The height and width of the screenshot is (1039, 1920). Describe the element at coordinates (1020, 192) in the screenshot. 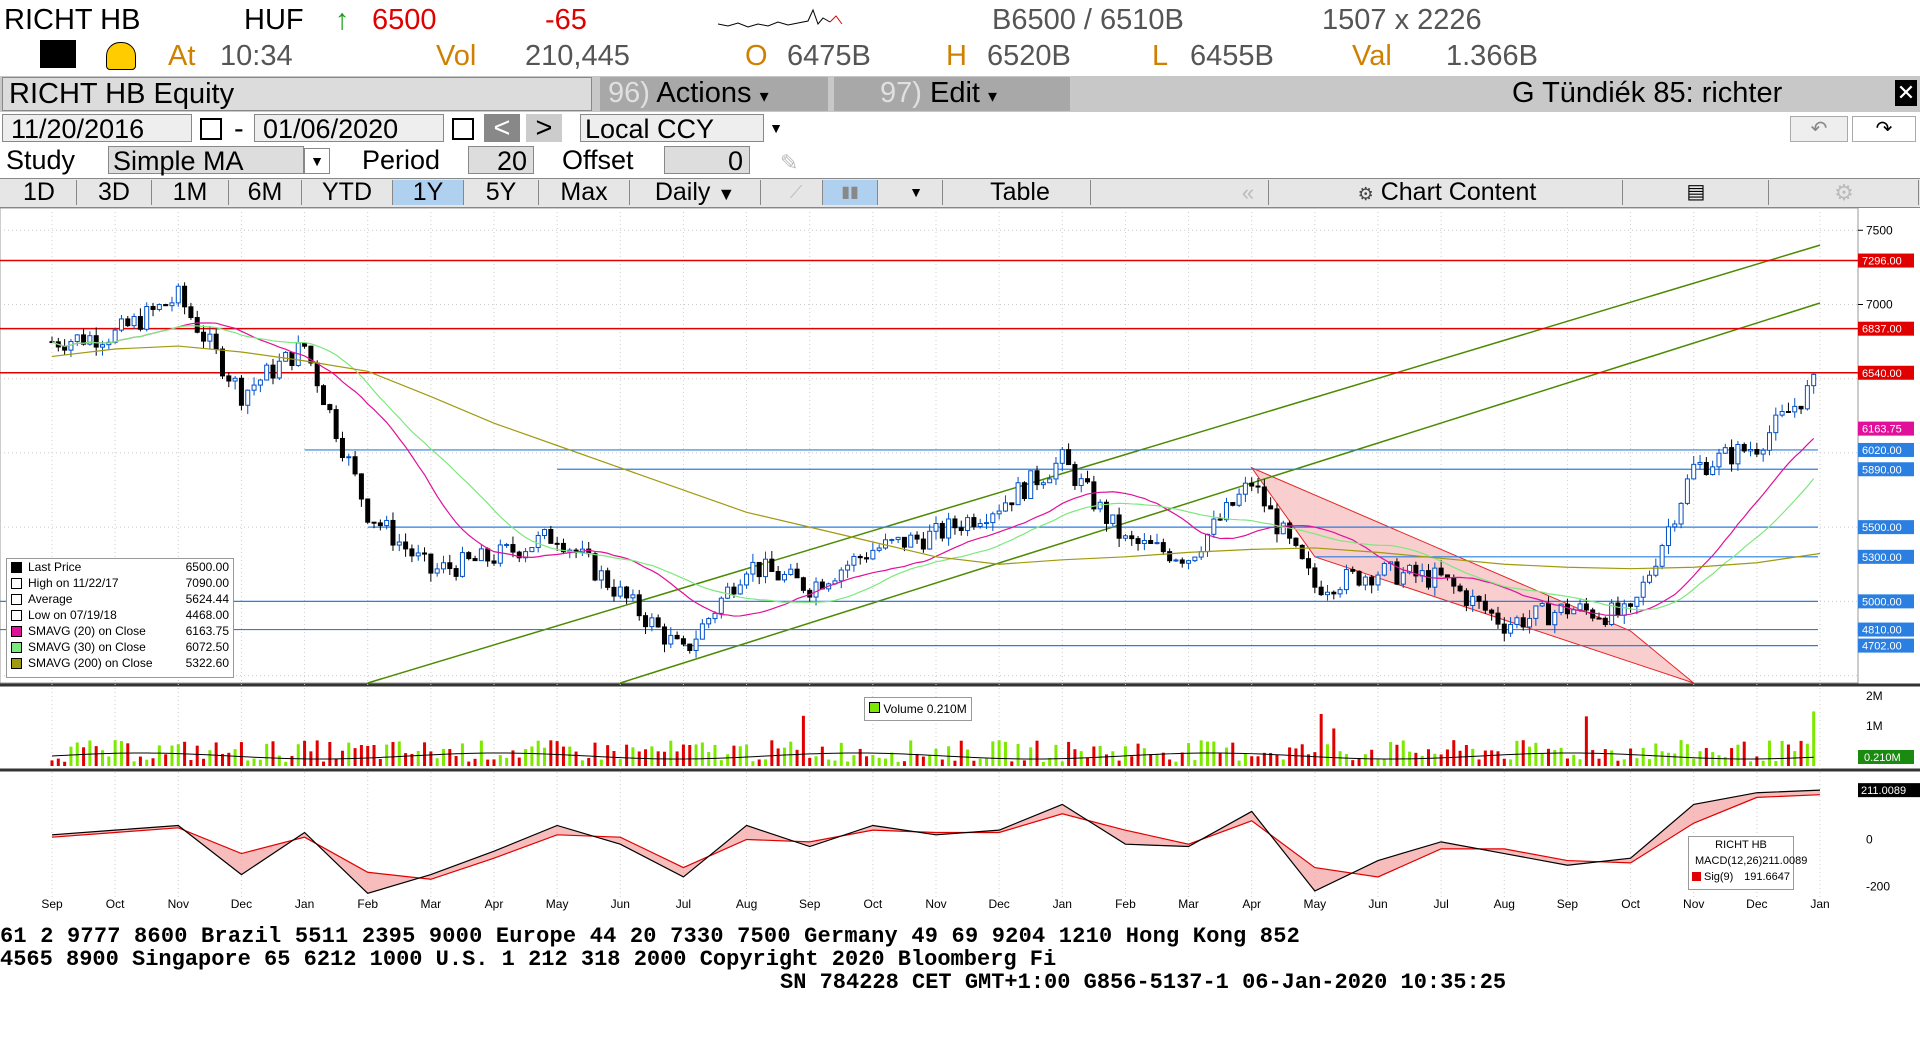

I see `table-button: Table` at that location.